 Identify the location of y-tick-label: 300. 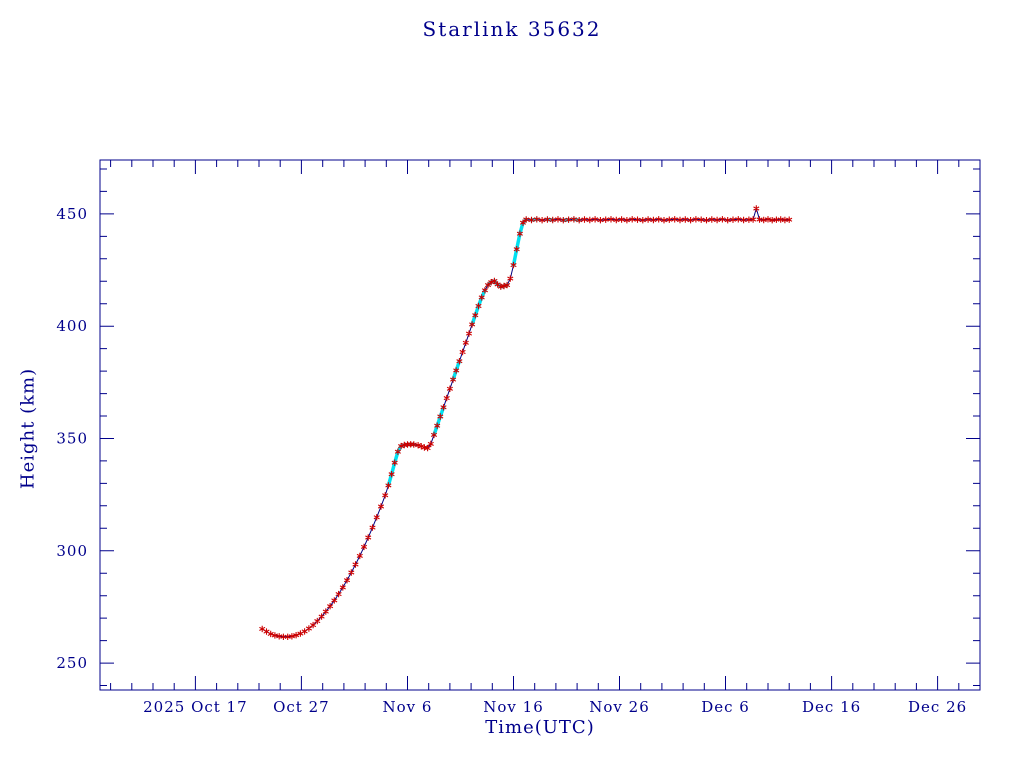
(72, 551).